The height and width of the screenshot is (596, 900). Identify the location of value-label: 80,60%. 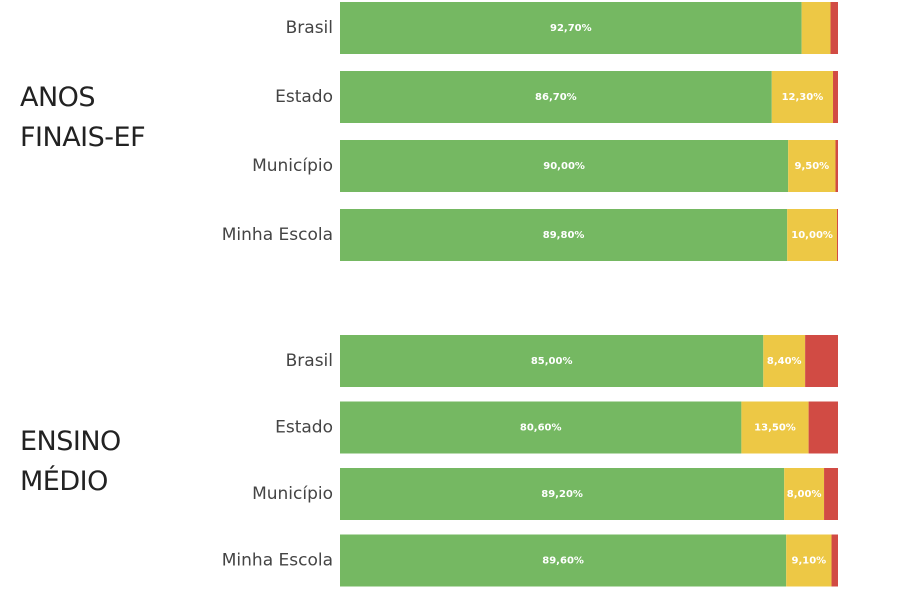
(541, 428).